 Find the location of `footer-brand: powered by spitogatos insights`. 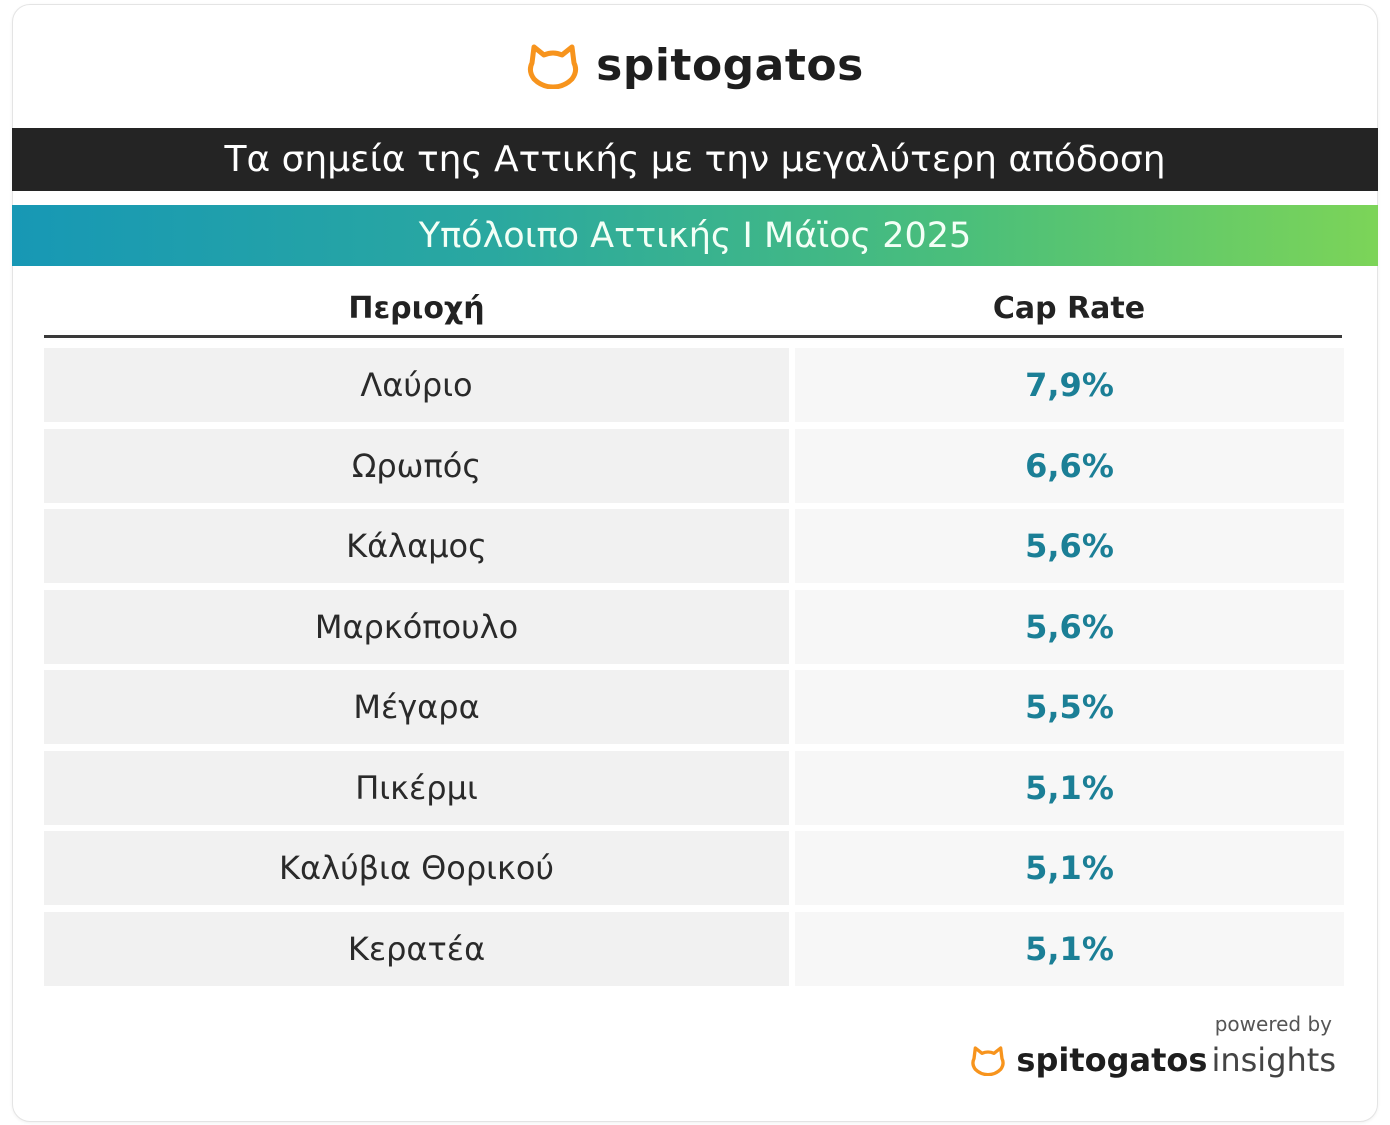

footer-brand: powered by spitogatos insights is located at coordinates (1148, 1052).